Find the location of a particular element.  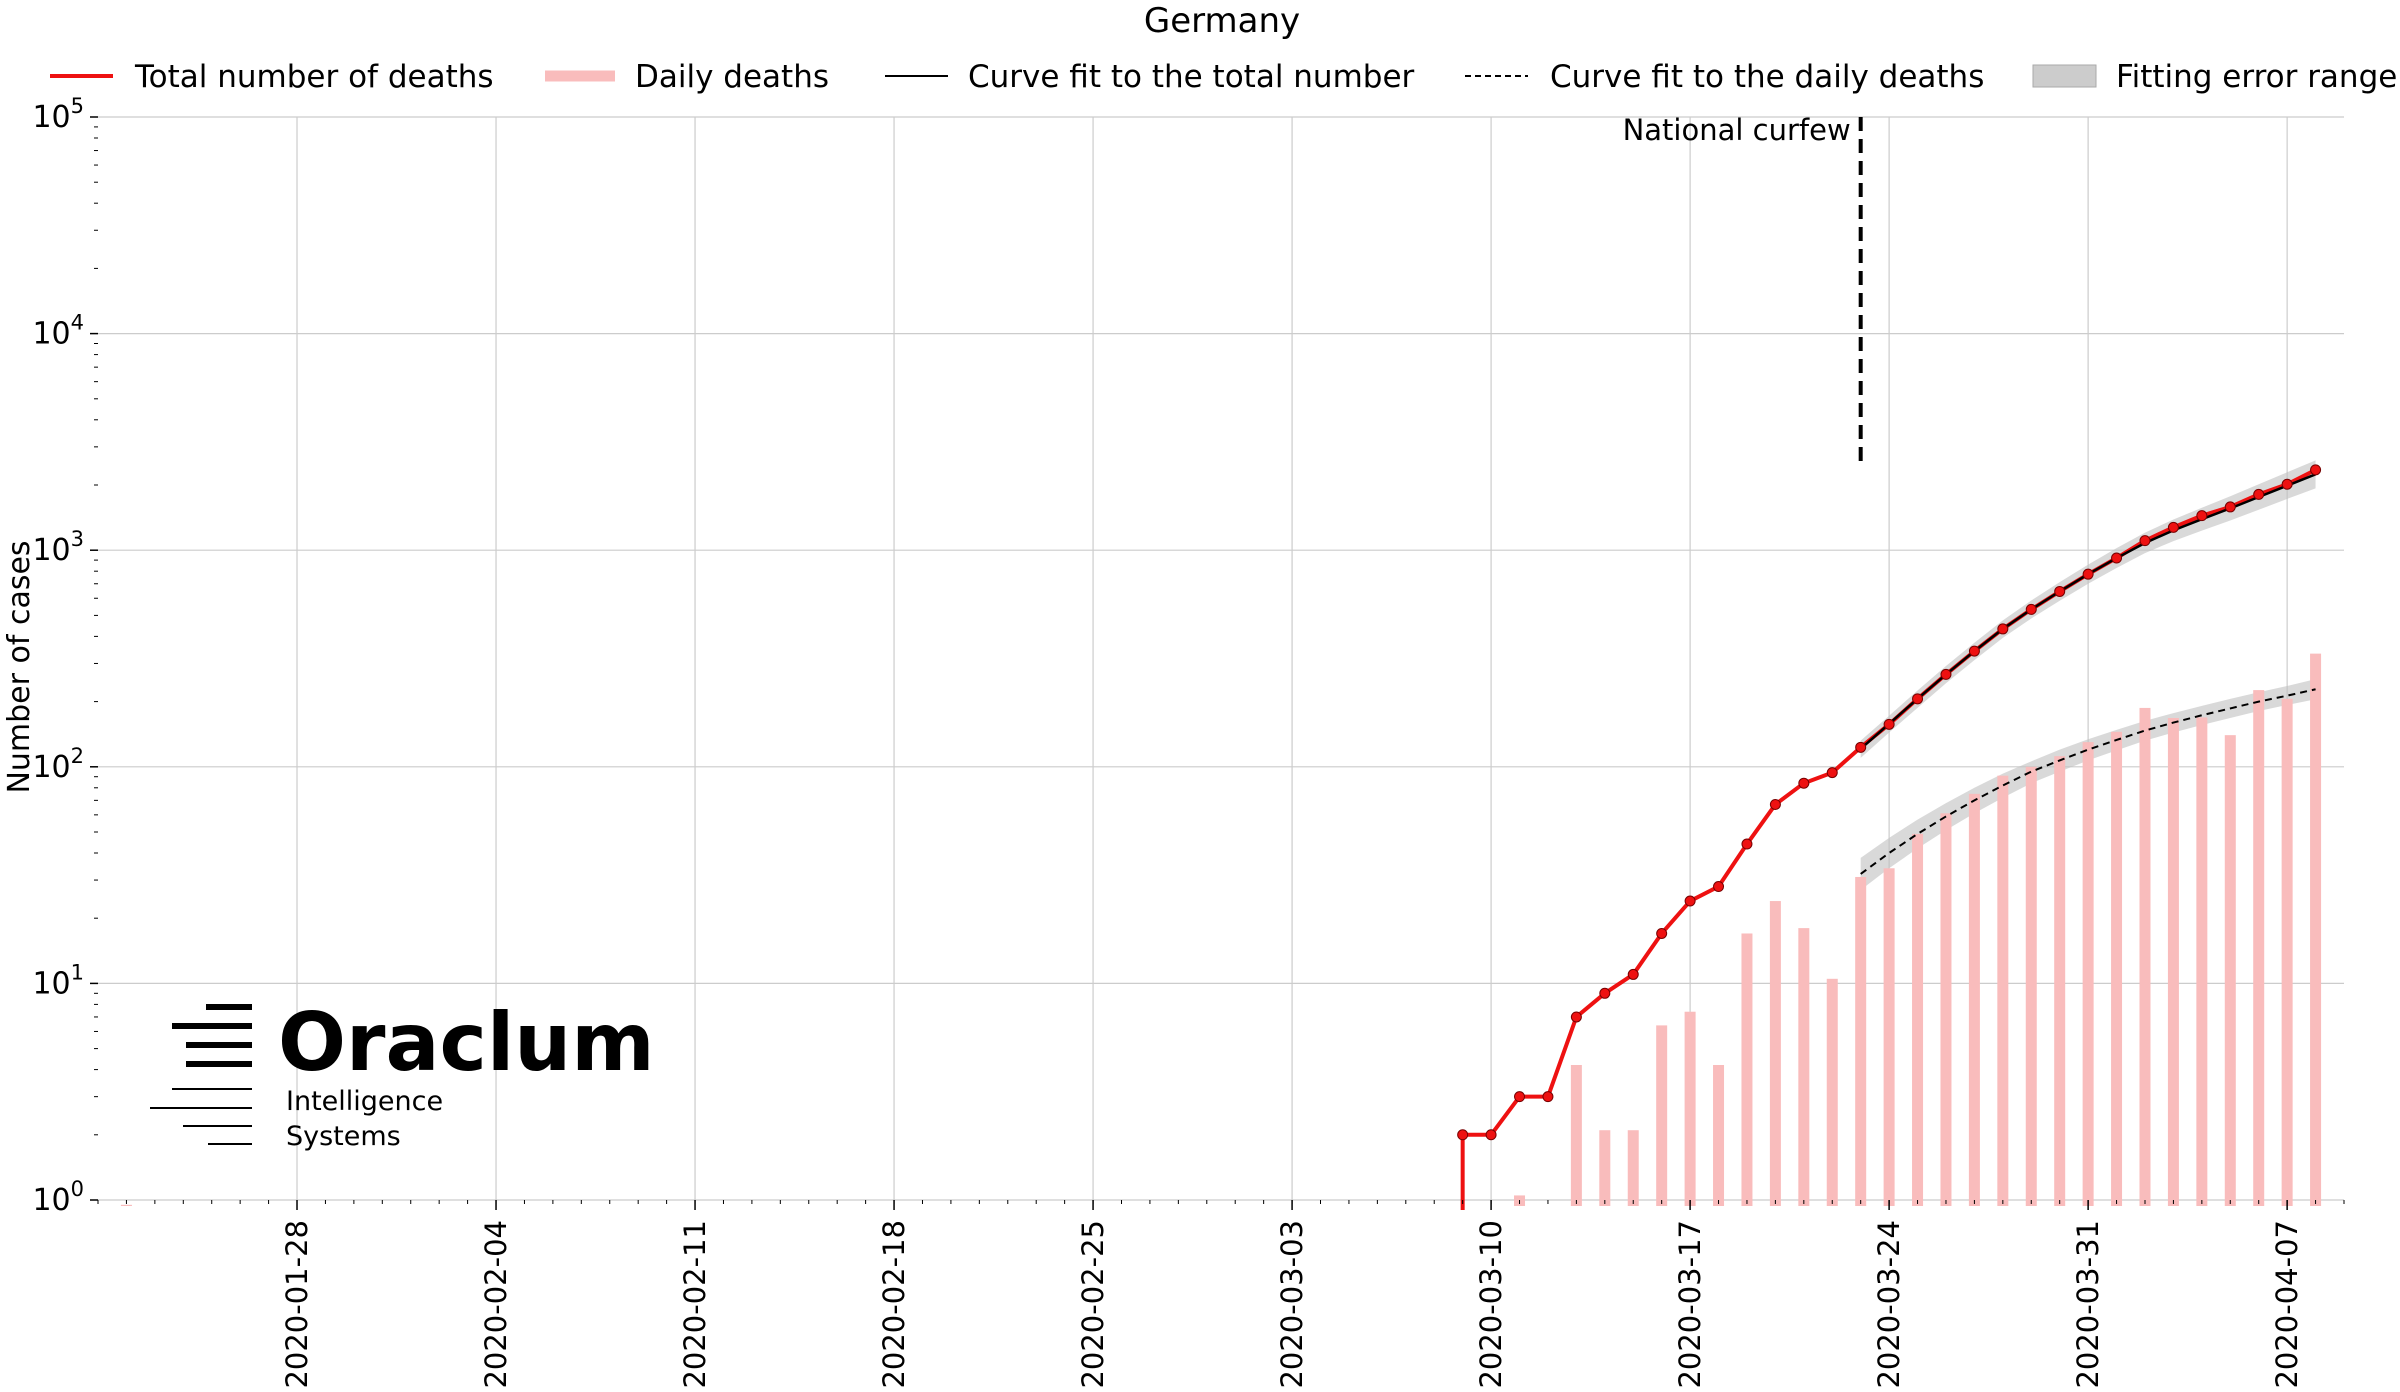

x-tick-label: 2020-02-04 is located at coordinates (496, 1304).